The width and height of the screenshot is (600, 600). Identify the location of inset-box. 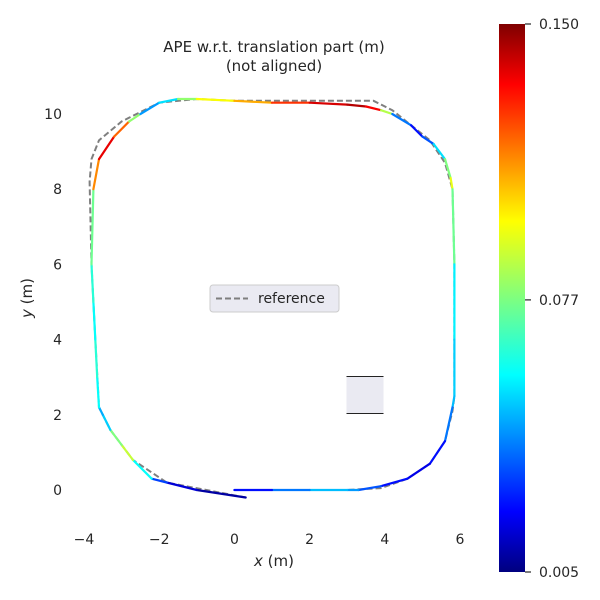
(365, 395).